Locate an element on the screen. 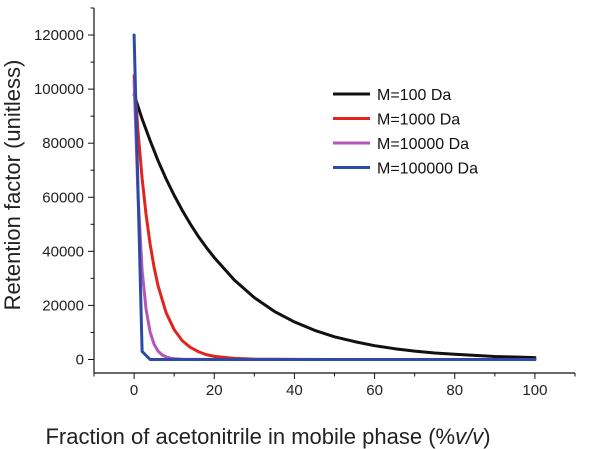 This screenshot has height=449, width=600. legend-label-3: M=10000 Da is located at coordinates (423, 144).